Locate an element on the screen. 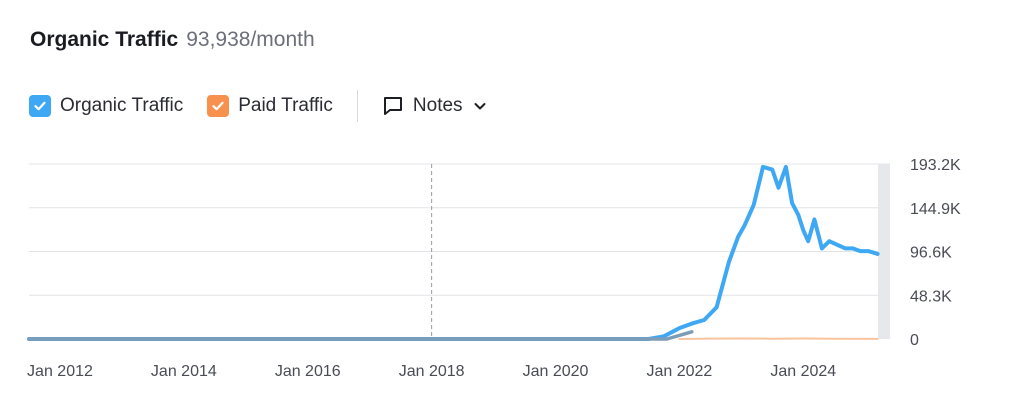 The image size is (1028, 409). y-tick-label: 48.3K is located at coordinates (931, 296).